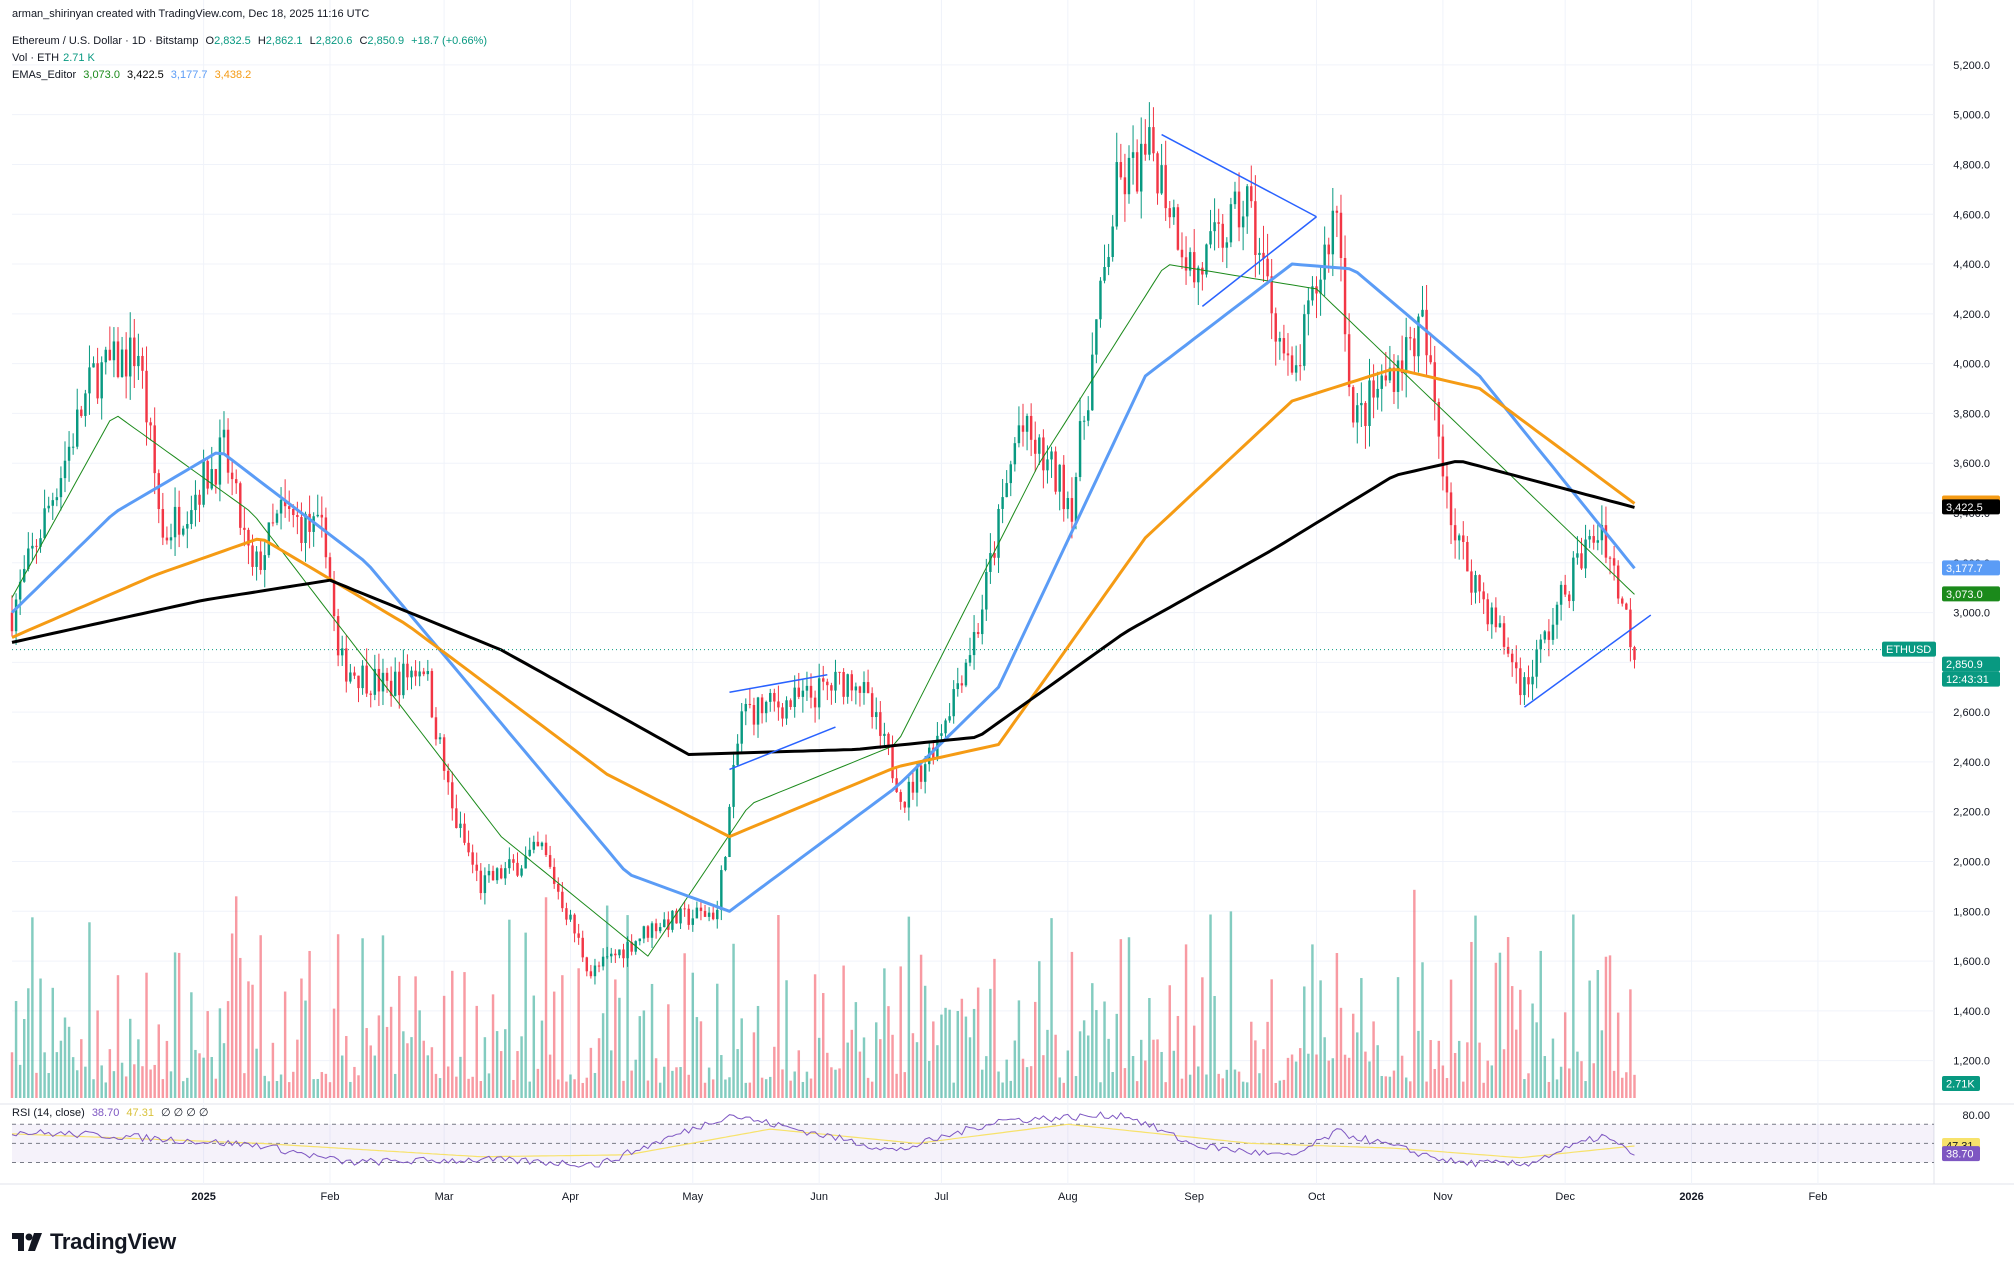 The height and width of the screenshot is (1269, 2014). I want to click on tradingview-logo-icon, so click(27, 1242).